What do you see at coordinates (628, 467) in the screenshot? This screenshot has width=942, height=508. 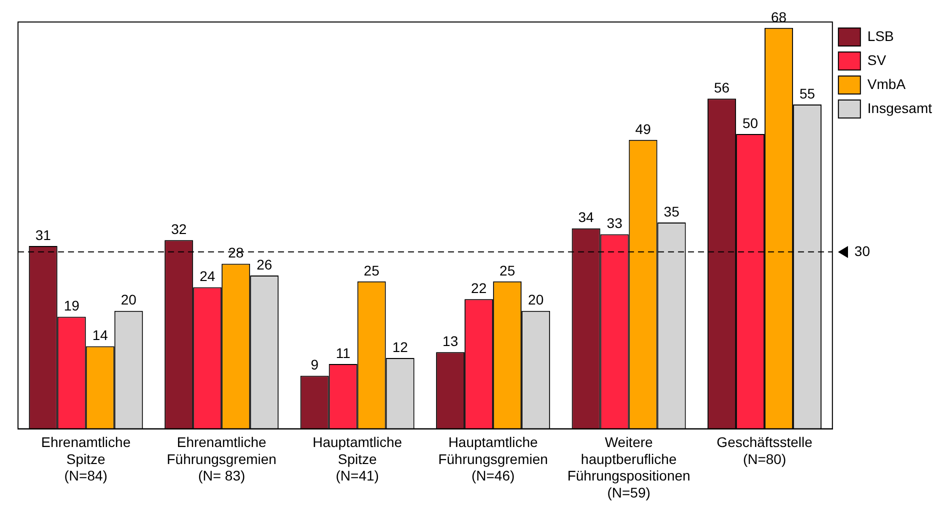 I see `x-tick-label: Weitere hauptberufliche Führungspositionen (N=59)` at bounding box center [628, 467].